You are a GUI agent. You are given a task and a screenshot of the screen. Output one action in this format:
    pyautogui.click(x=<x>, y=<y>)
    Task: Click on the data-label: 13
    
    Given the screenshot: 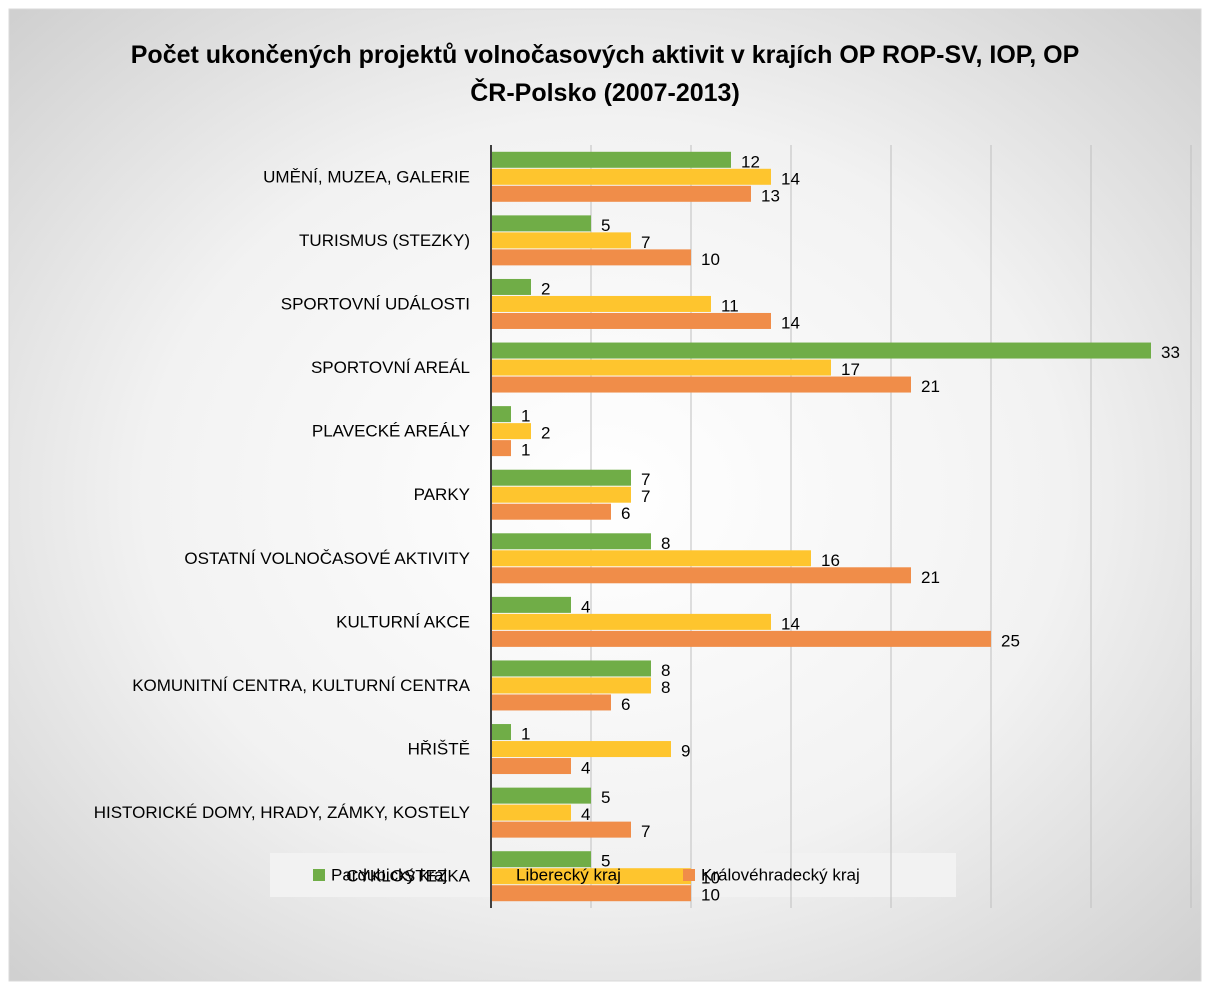 What is the action you would take?
    pyautogui.click(x=770, y=195)
    